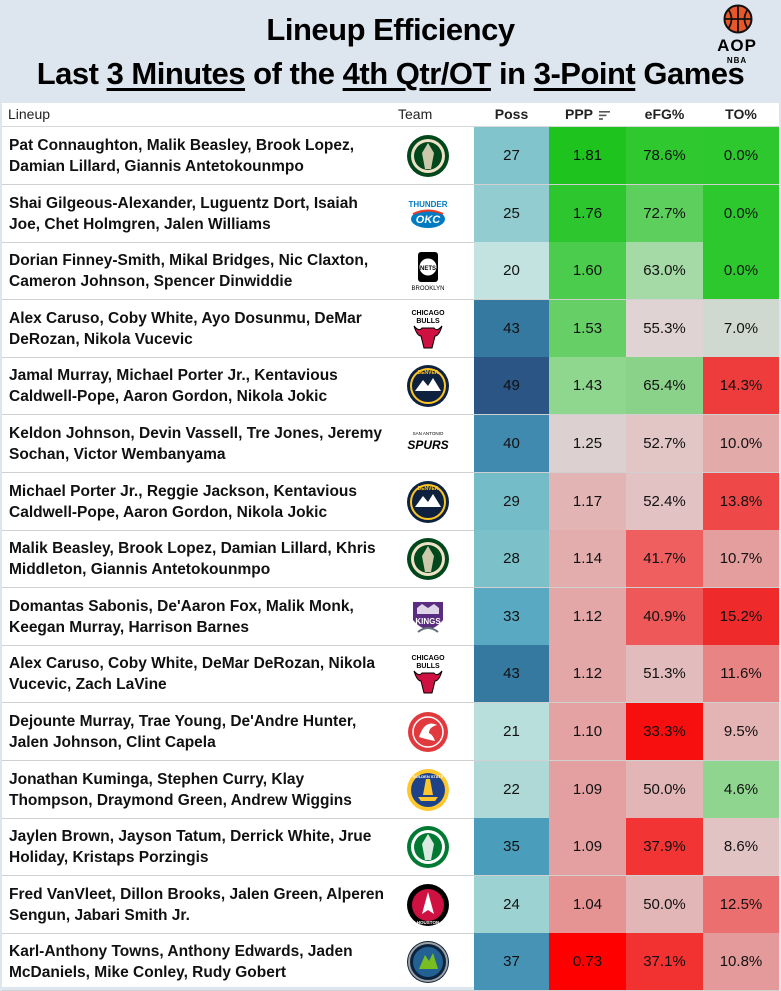  I want to click on svg-text: BULLS, so click(428, 666).